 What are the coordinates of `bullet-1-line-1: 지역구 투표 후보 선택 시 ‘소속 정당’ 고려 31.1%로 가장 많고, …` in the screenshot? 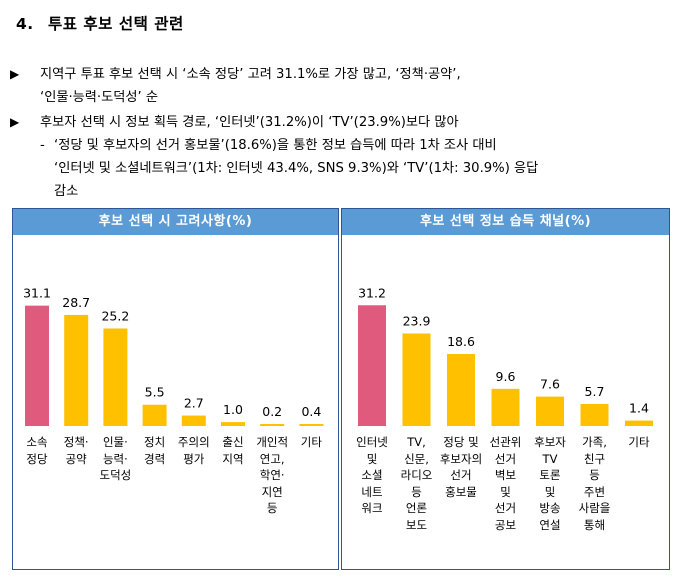 It's located at (250, 74).